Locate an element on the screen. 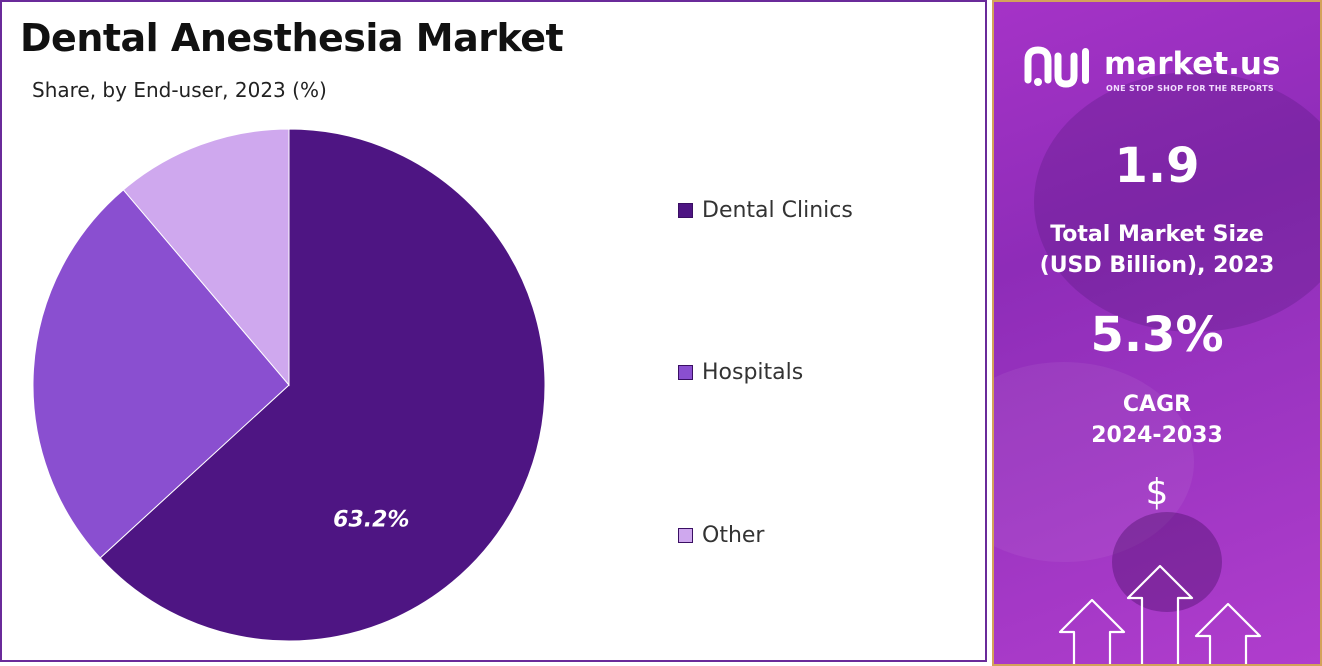 The height and width of the screenshot is (666, 1322). dollar-icon: $ is located at coordinates (1157, 492).